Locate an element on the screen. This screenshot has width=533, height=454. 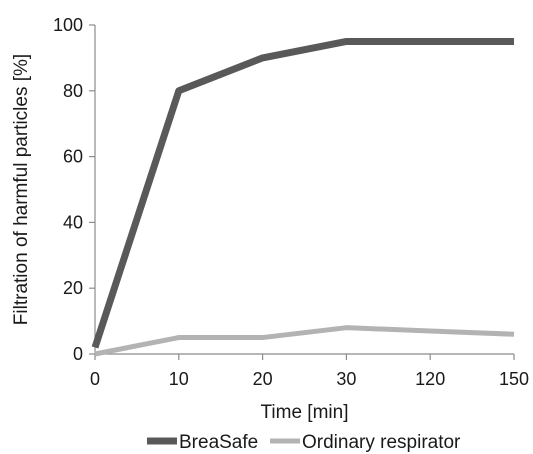
y-tick-label: 20 is located at coordinates (73, 288).